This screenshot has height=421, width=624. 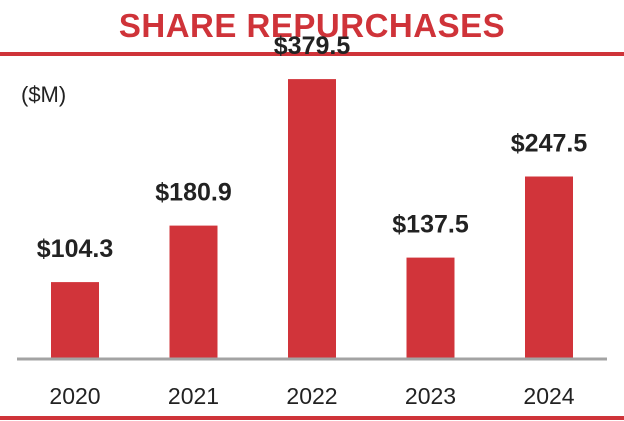 What do you see at coordinates (549, 144) in the screenshot?
I see `value-label-2024: $247.5` at bounding box center [549, 144].